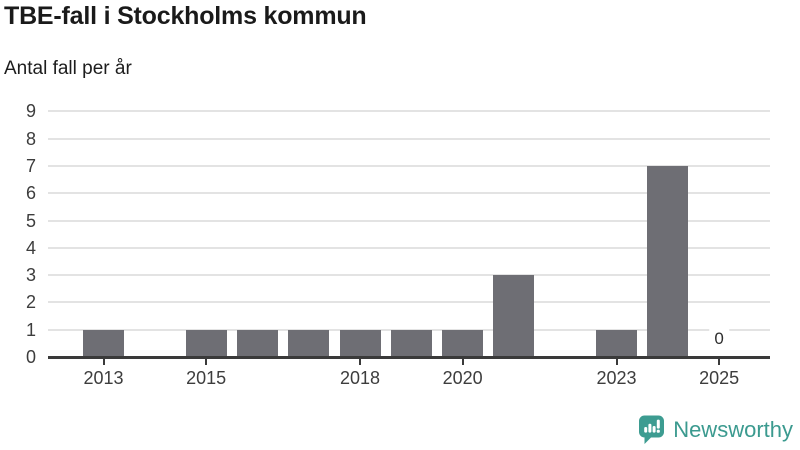  What do you see at coordinates (30, 302) in the screenshot?
I see `y-axis-tick-label: 2` at bounding box center [30, 302].